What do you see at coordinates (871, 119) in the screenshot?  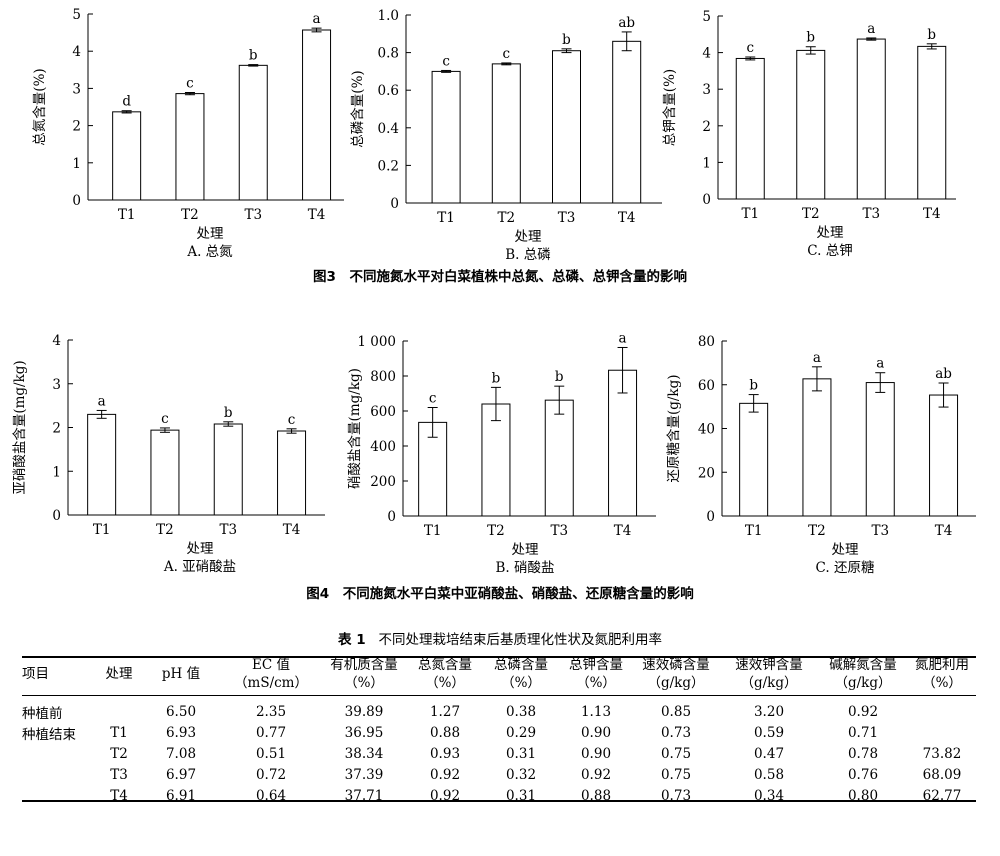 I see `bar-total-potassium-t3` at bounding box center [871, 119].